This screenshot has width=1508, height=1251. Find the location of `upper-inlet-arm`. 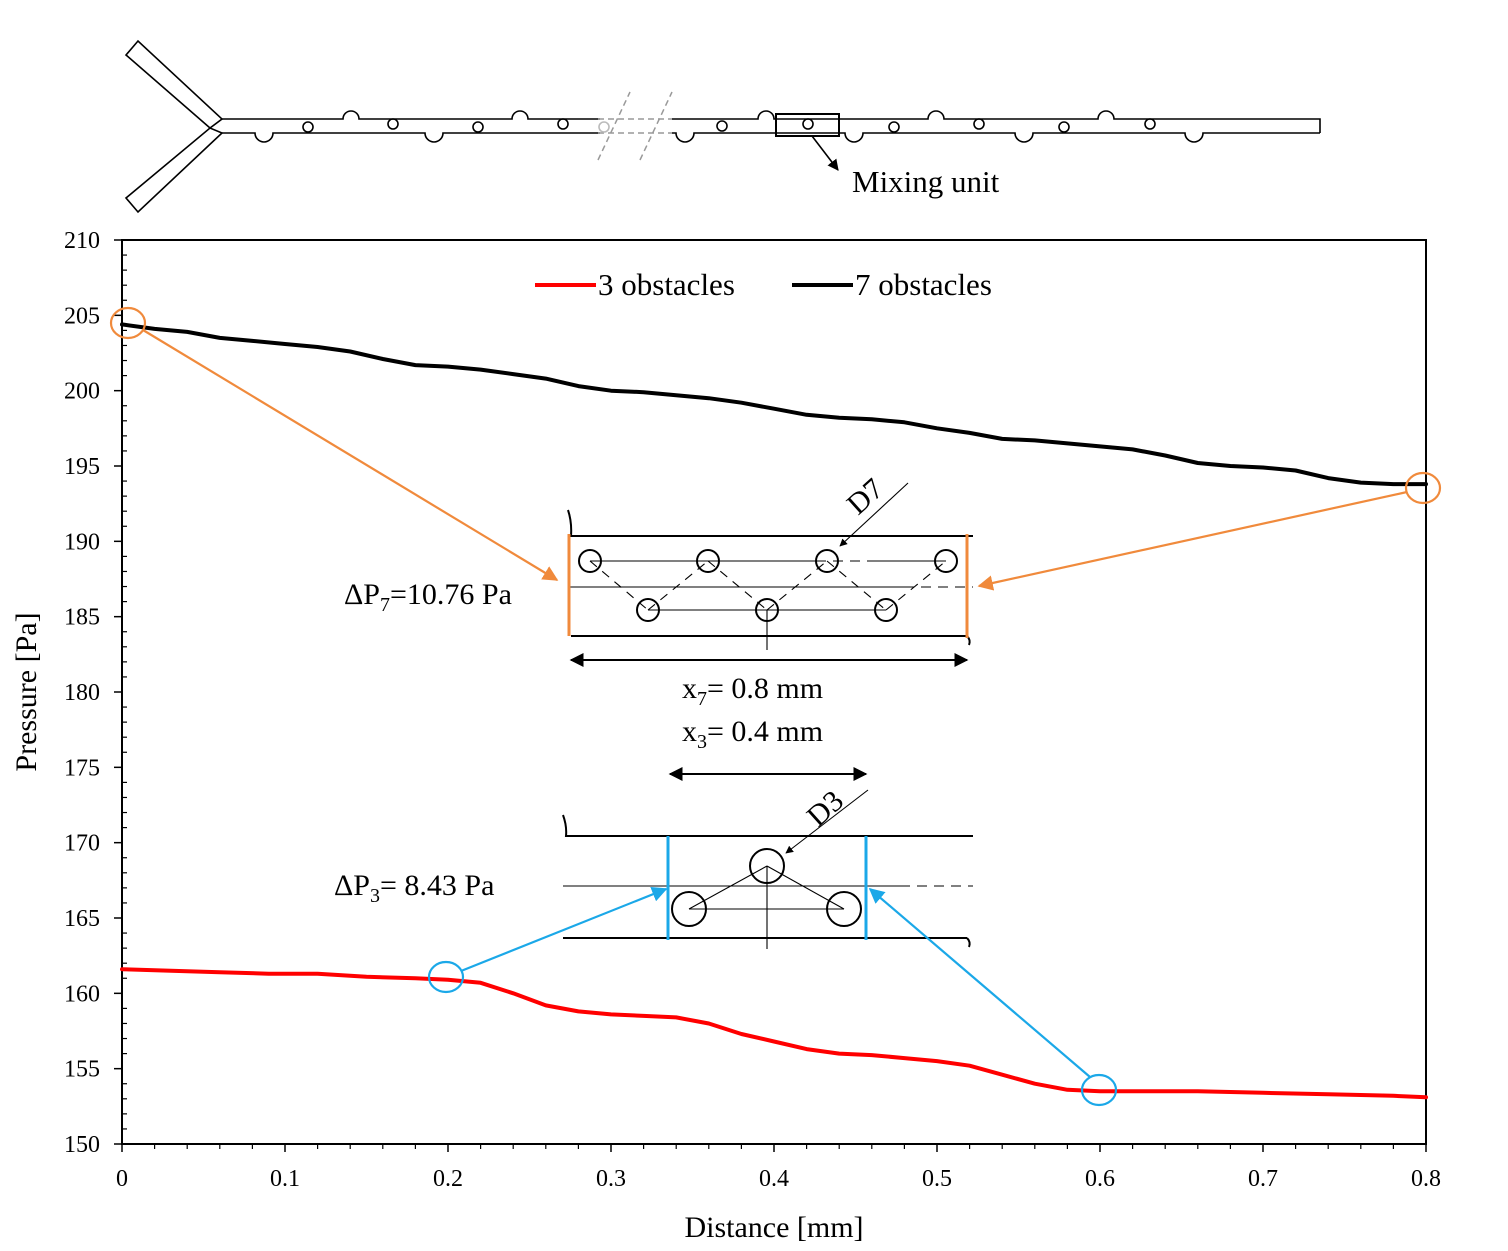

upper-inlet-arm is located at coordinates (174, 84).